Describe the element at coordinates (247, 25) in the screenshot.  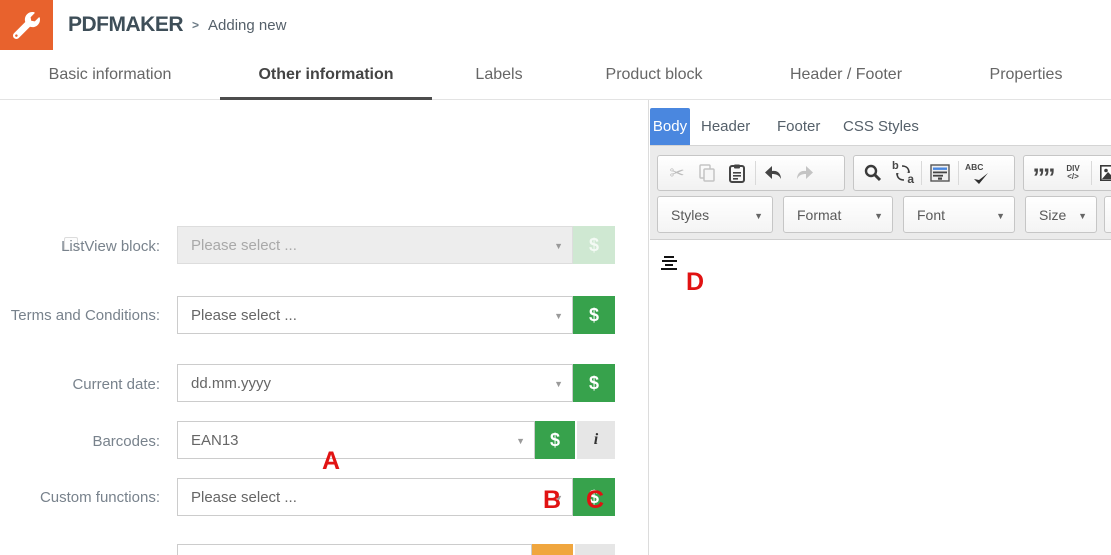
I see `page-title: Adding new` at that location.